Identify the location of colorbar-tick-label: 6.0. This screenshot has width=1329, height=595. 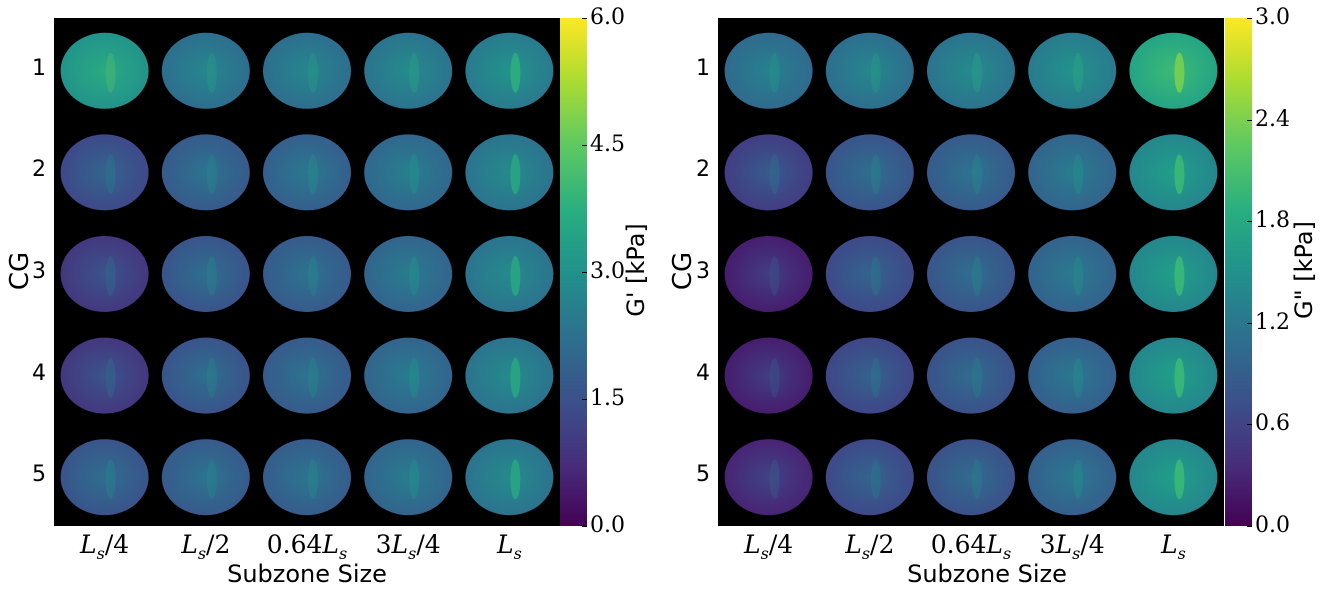
(607, 17).